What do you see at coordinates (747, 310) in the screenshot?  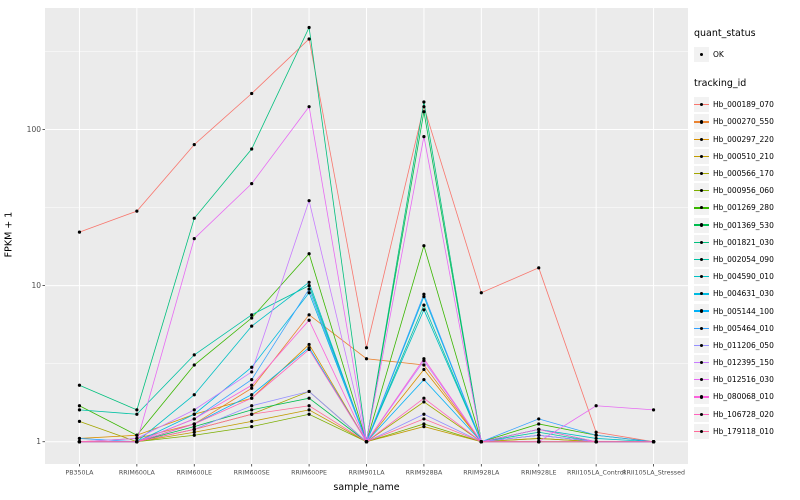 I see `legend-item-Hb_005144_100: Hb_005144_100` at bounding box center [747, 310].